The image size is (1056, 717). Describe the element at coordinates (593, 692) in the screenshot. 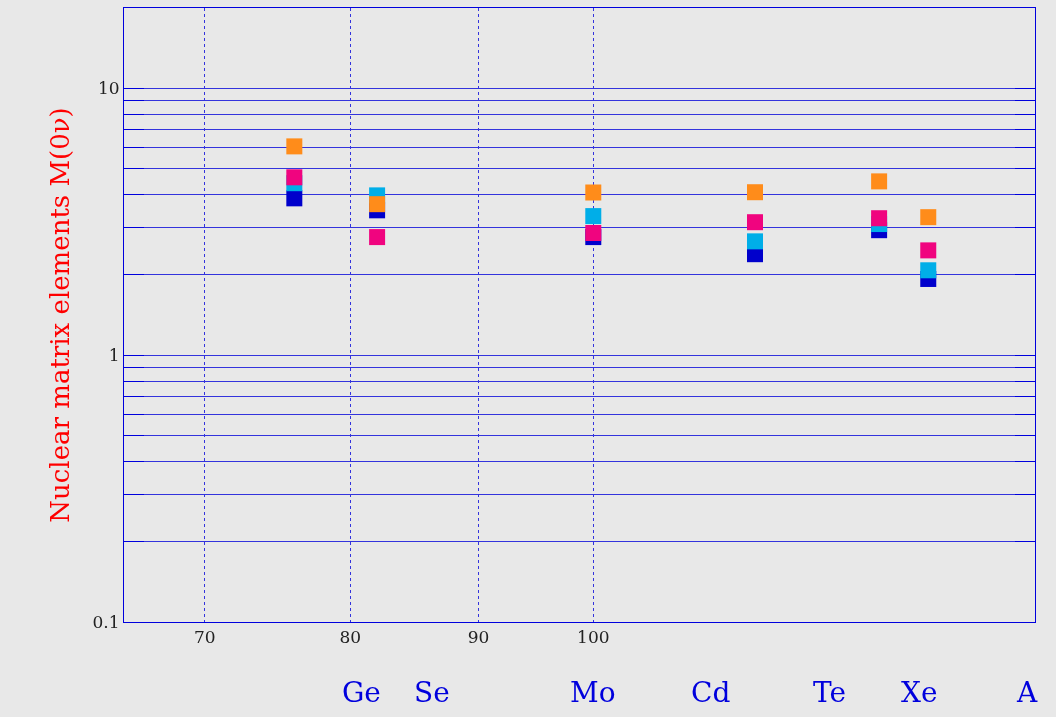

I see `text: Mo` at that location.